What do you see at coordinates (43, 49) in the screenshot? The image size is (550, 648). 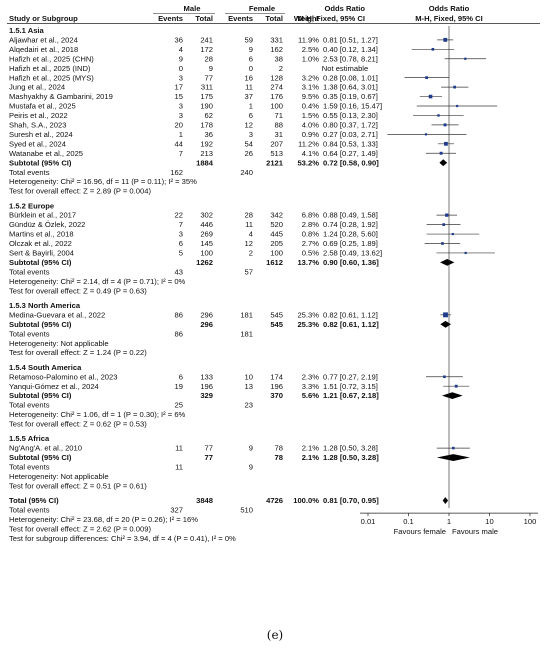 I see `subgroup-1-study-2-name: Alqedairi et al., 2018` at bounding box center [43, 49].